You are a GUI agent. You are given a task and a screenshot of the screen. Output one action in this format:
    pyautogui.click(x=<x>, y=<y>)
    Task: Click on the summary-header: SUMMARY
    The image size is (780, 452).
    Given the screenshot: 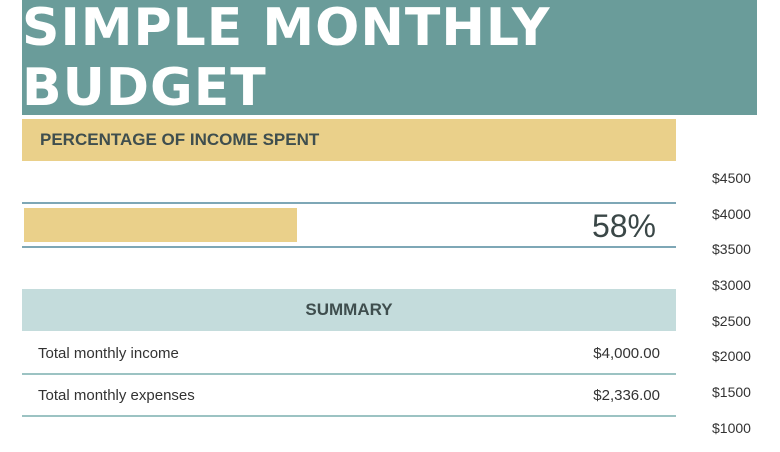 What is the action you would take?
    pyautogui.click(x=349, y=310)
    